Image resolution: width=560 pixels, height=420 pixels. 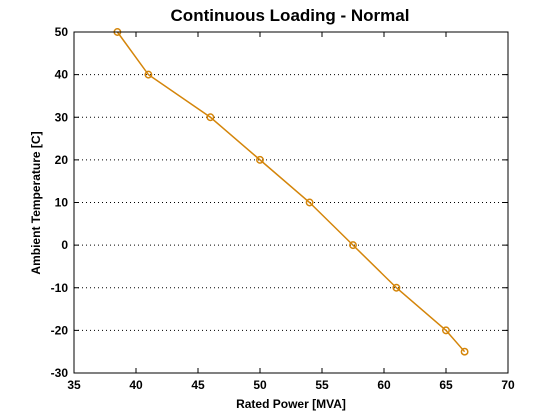 I want to click on y-tick-label-3: 0, so click(x=64, y=245).